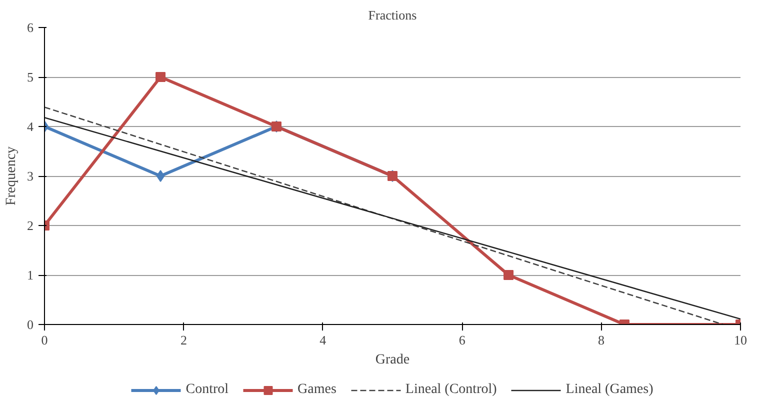 The width and height of the screenshot is (766, 415). Describe the element at coordinates (30, 176) in the screenshot. I see `y-tick-label: 3` at that location.